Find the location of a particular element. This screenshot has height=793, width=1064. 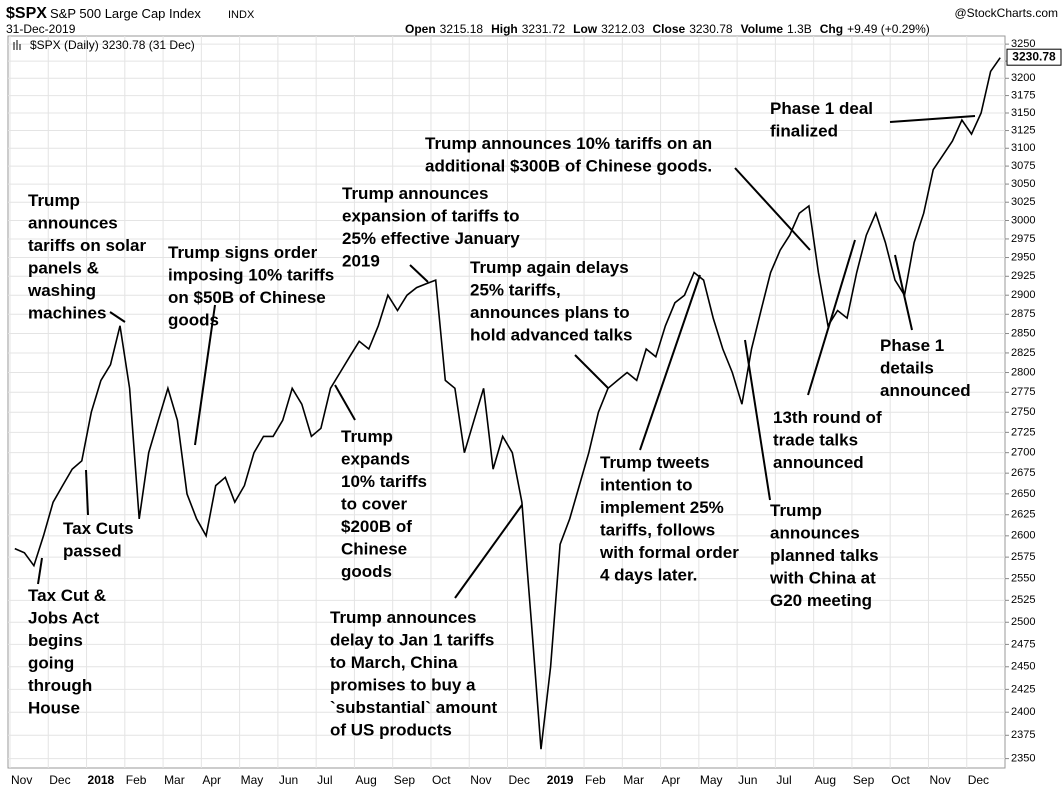

y-tick-label: 2725 is located at coordinates (1023, 432).